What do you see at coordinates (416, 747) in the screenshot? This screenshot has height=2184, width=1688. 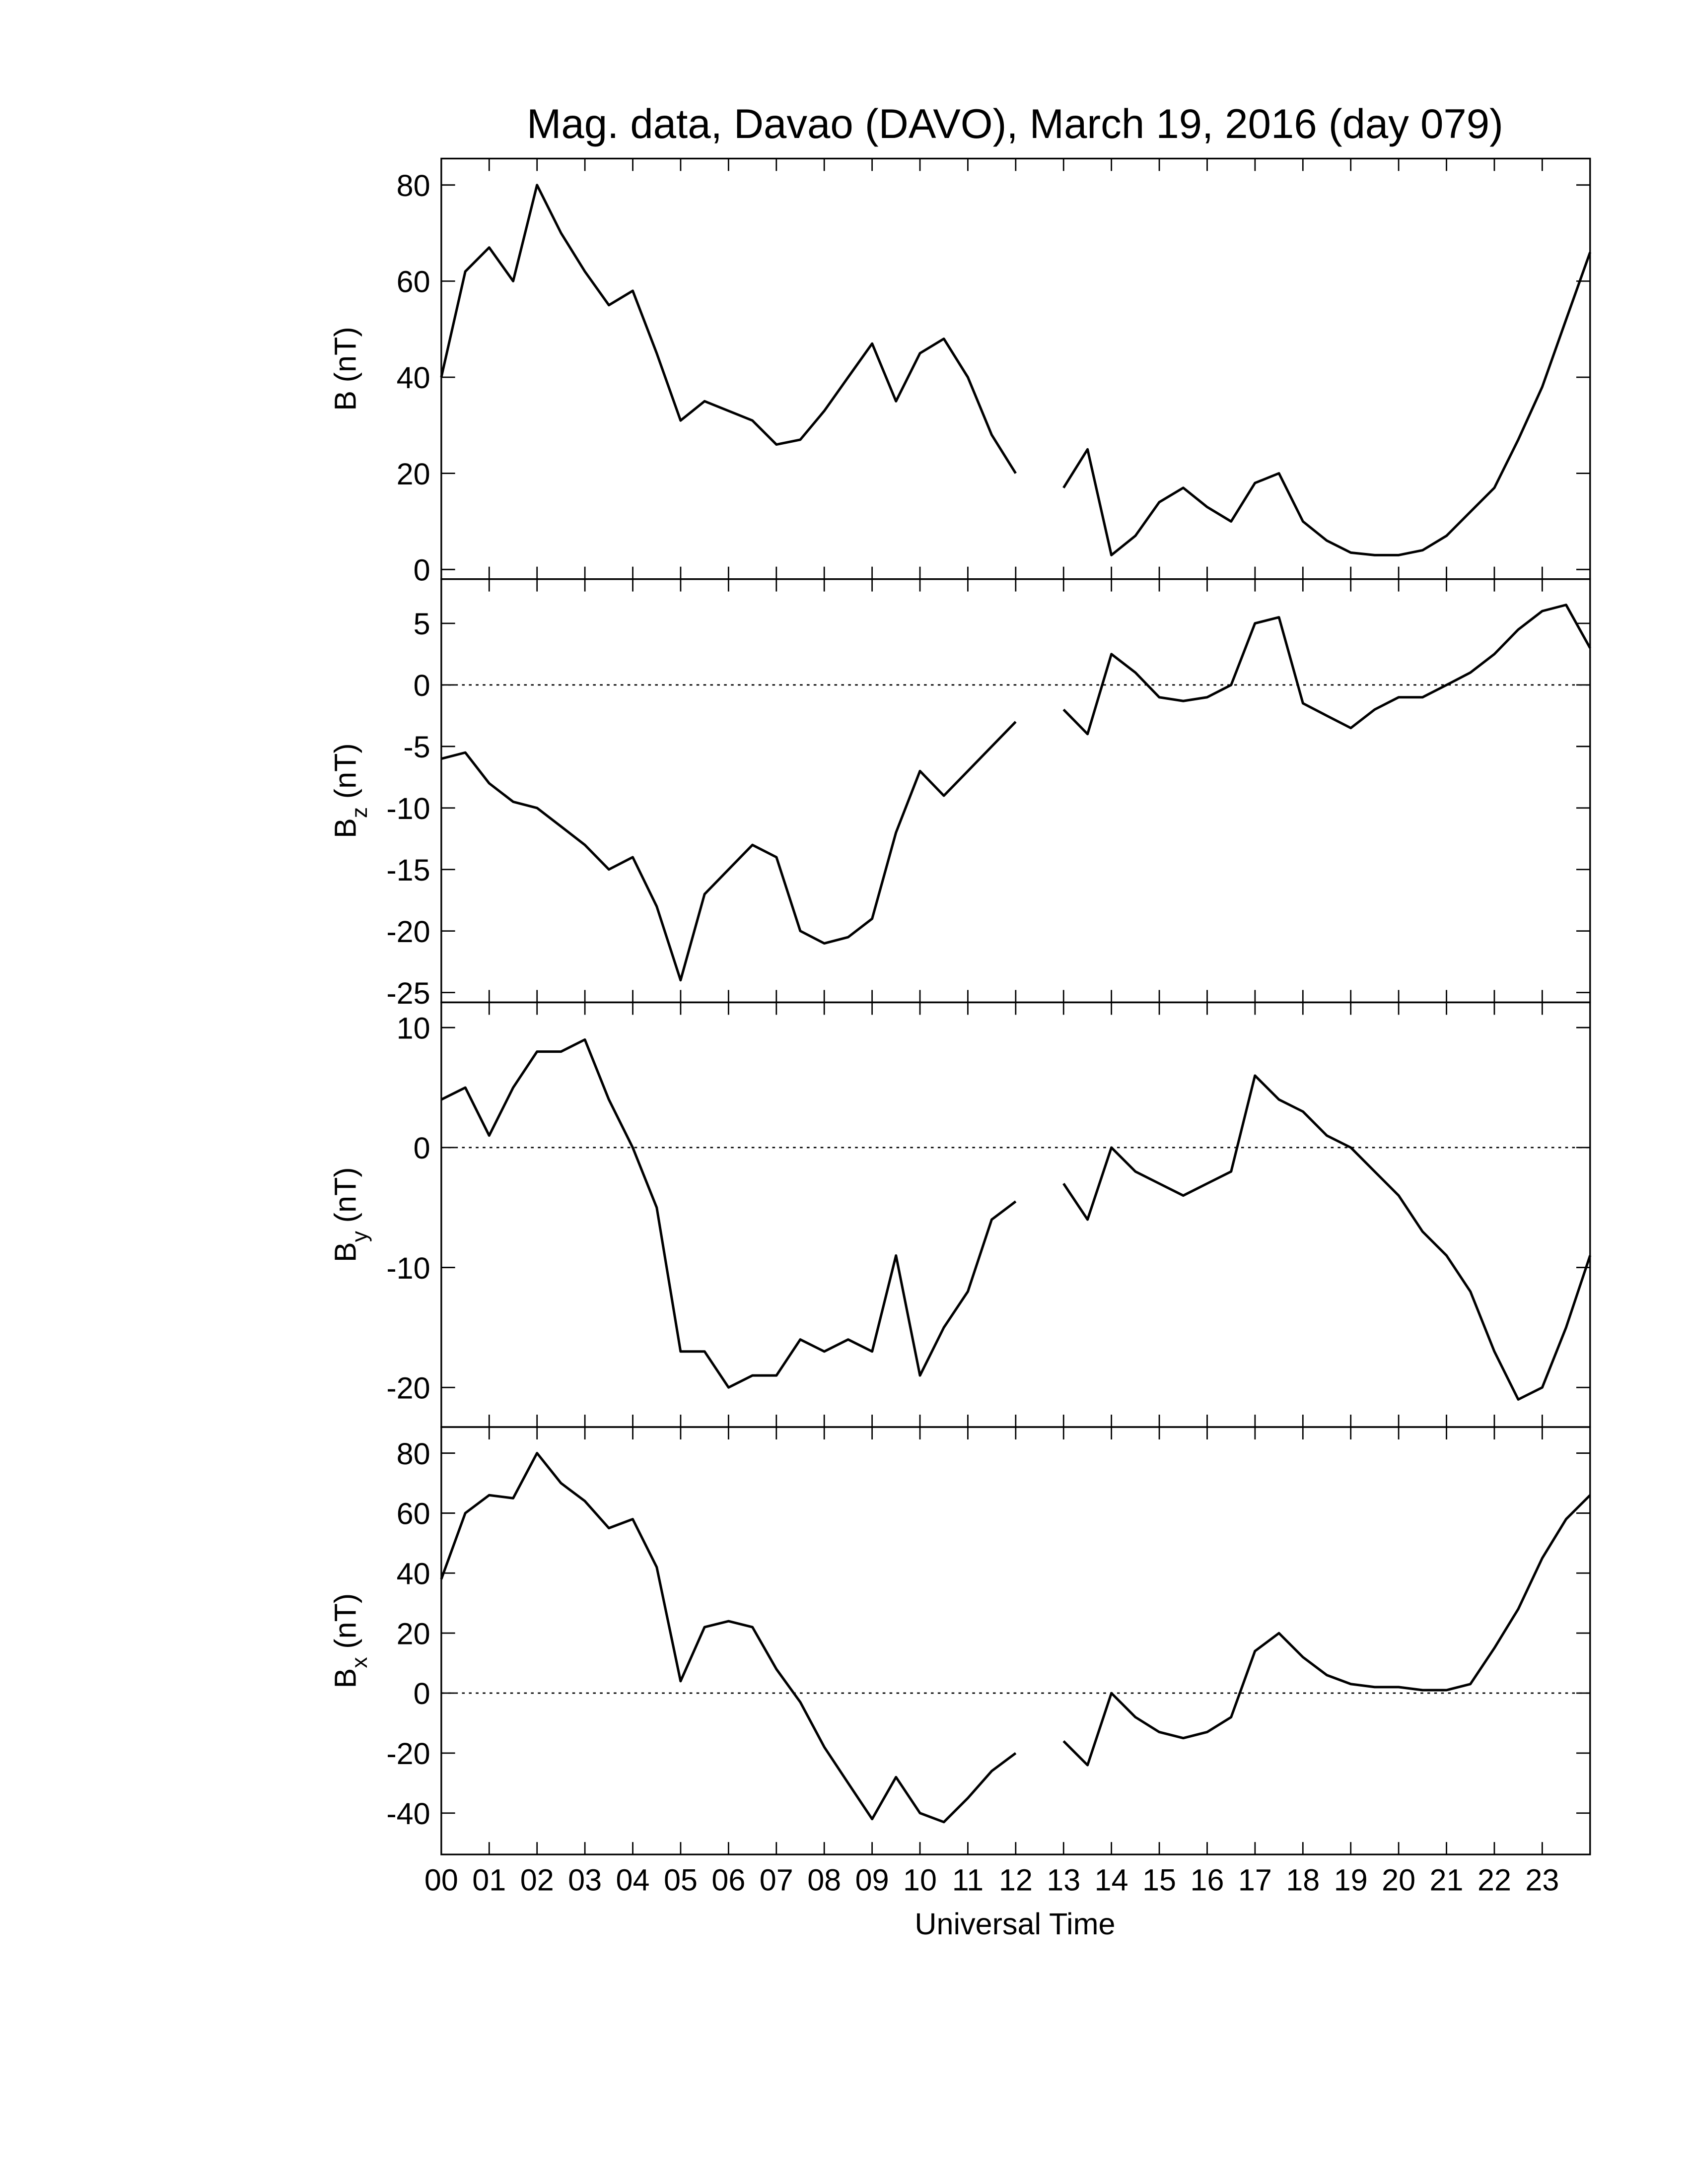 I see `y-tick-label: -5` at bounding box center [416, 747].